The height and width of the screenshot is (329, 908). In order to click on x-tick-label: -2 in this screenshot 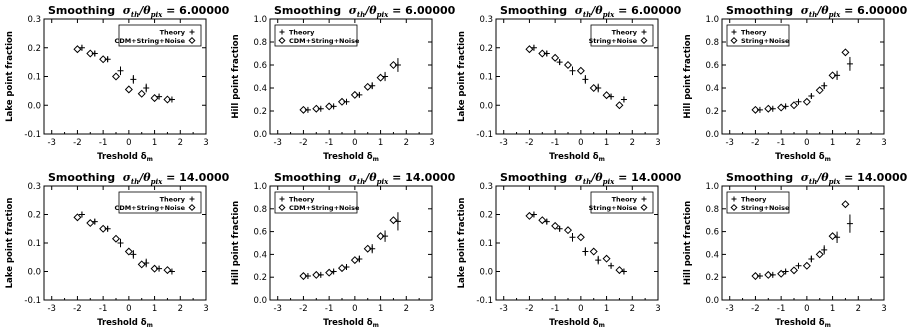, I will do `click(77, 143)`.